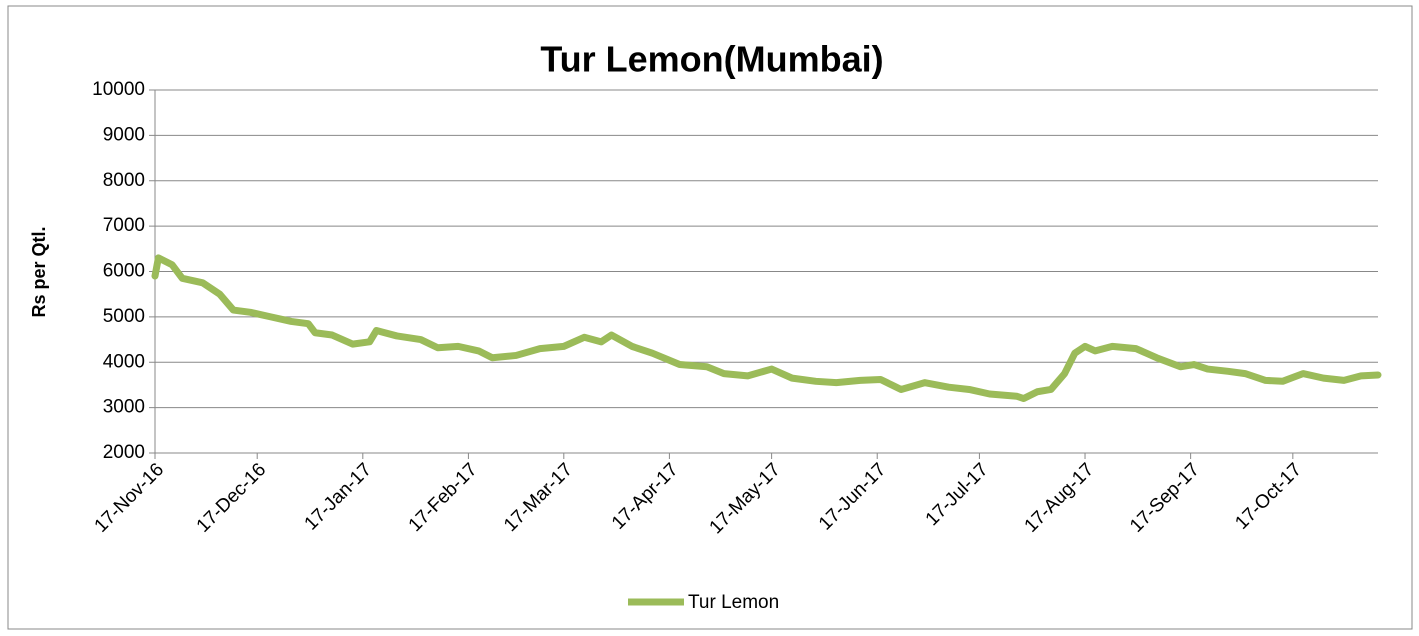  What do you see at coordinates (711, 59) in the screenshot?
I see `chart-title: Tur Lemon(Mumbai)` at bounding box center [711, 59].